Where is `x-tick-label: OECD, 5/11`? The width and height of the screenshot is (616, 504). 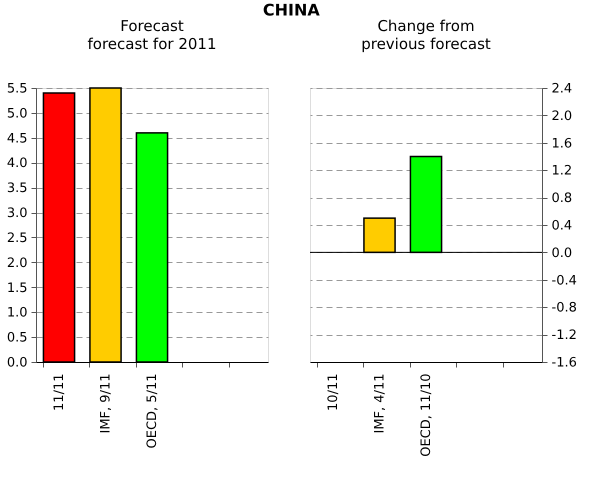 x-tick-label: OECD, 5/11 is located at coordinates (152, 411).